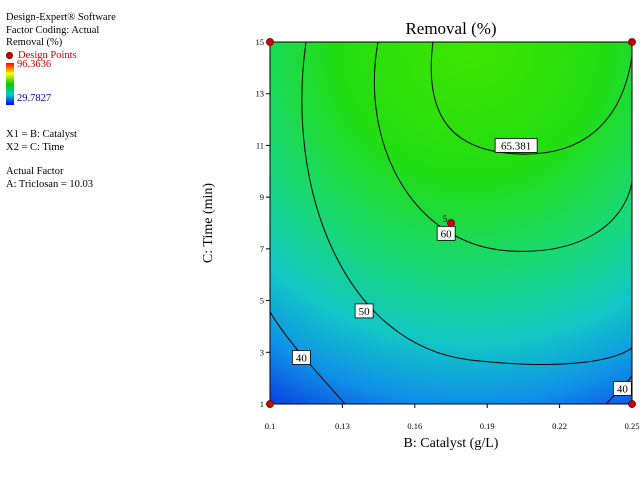 The image size is (644, 483). Describe the element at coordinates (34, 64) in the screenshot. I see `scale-high-value: 96.3636` at that location.